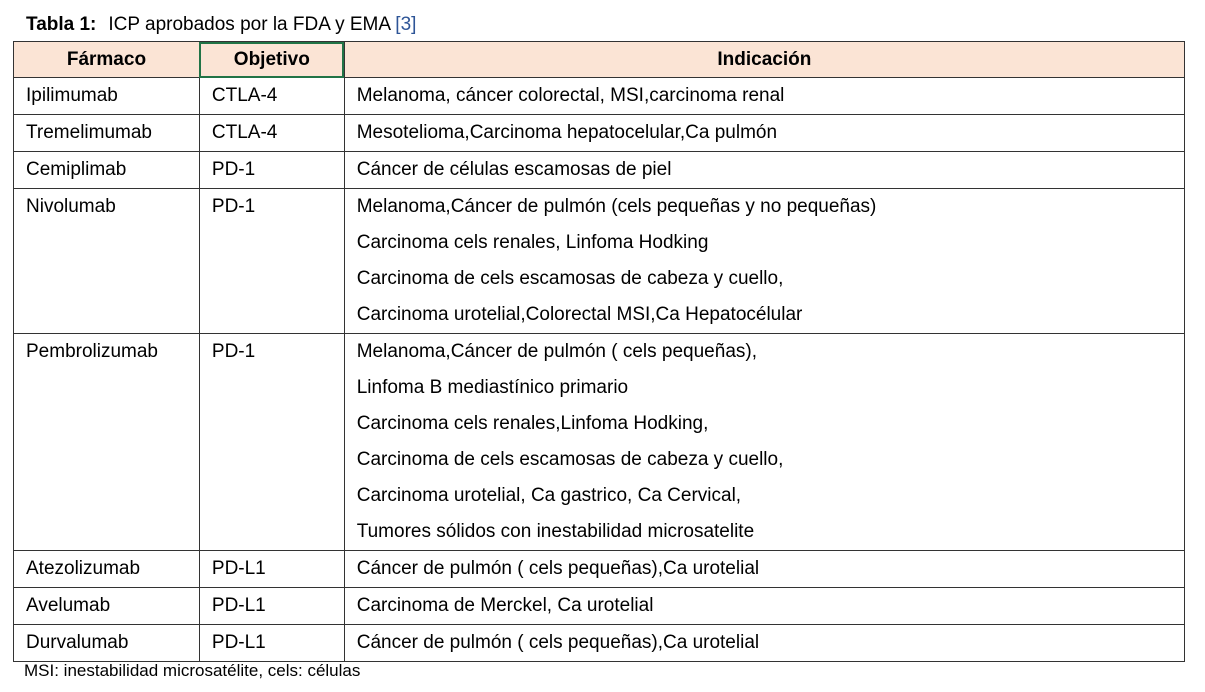 The height and width of the screenshot is (692, 1205). What do you see at coordinates (71, 206) in the screenshot?
I see `drug: Nivolumab` at bounding box center [71, 206].